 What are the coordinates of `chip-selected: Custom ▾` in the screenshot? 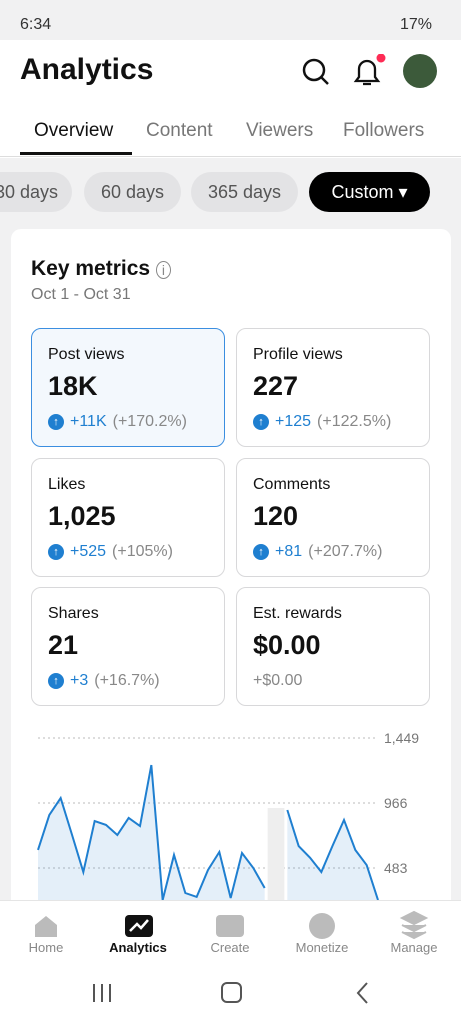 It's located at (369, 192).